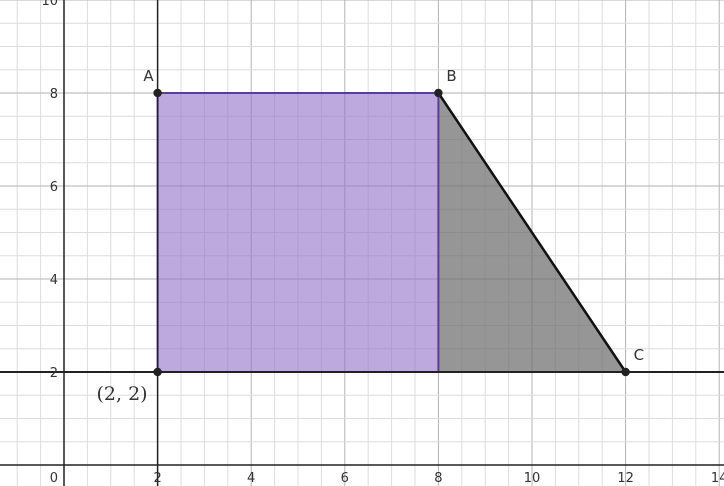 The image size is (724, 486). What do you see at coordinates (345, 478) in the screenshot?
I see `x-tick-label: 6` at bounding box center [345, 478].